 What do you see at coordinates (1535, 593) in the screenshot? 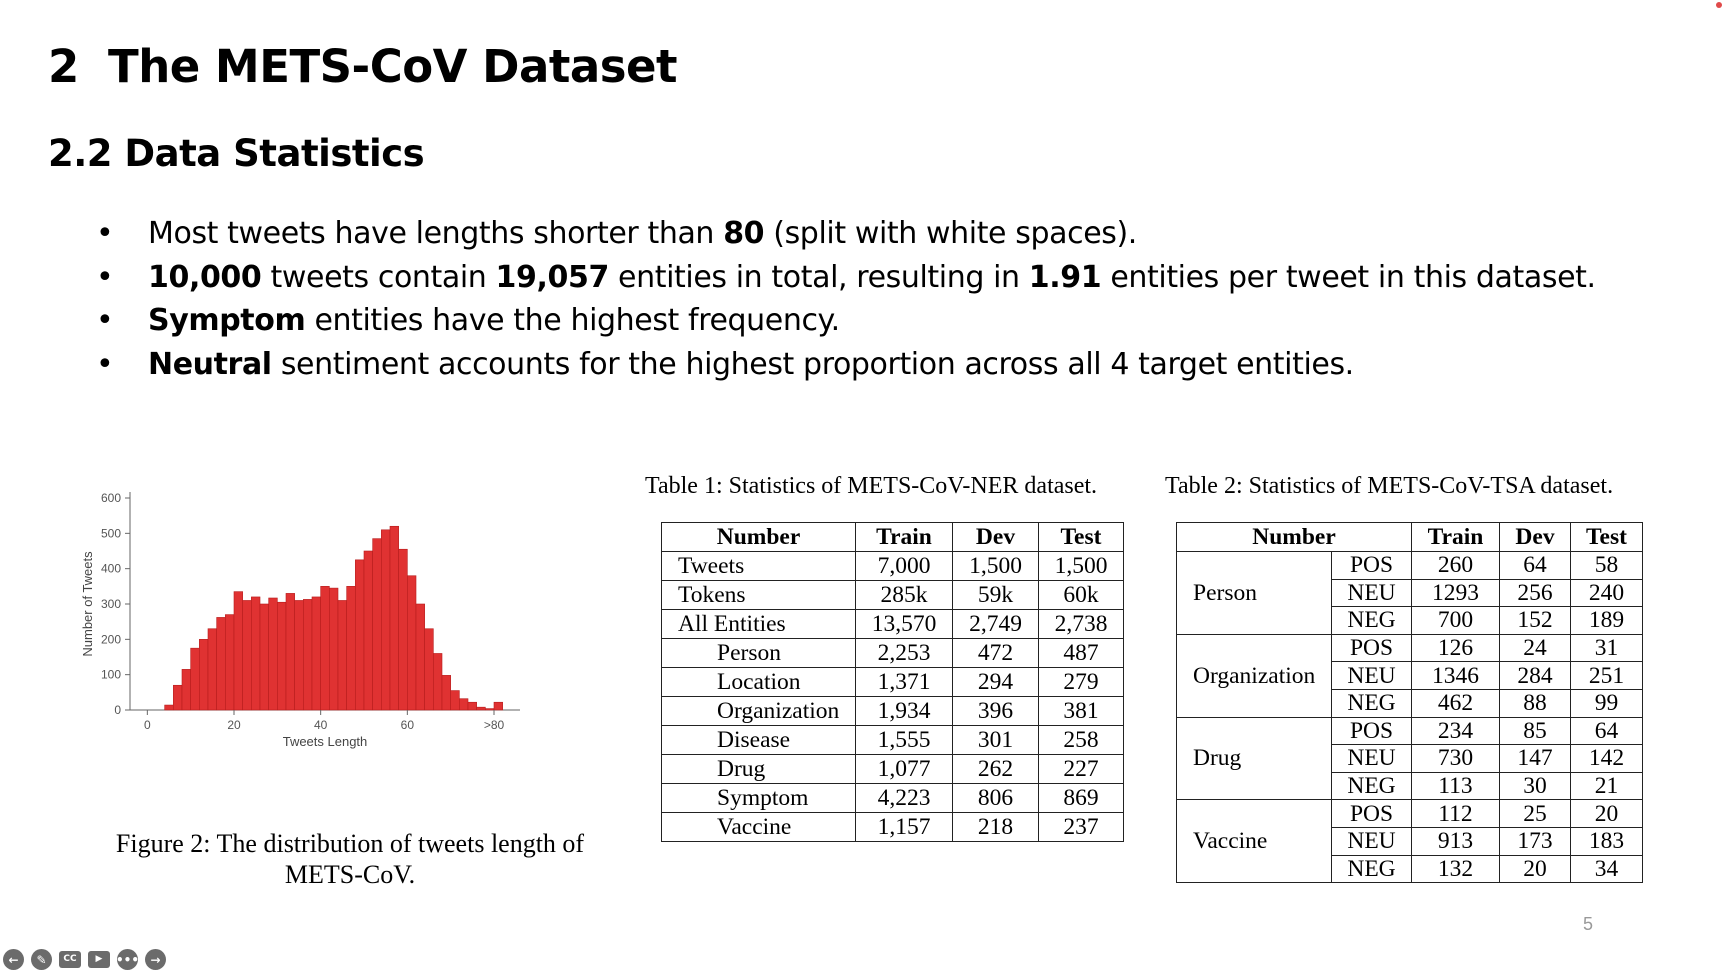
I see `table-cell: 256` at bounding box center [1535, 593].